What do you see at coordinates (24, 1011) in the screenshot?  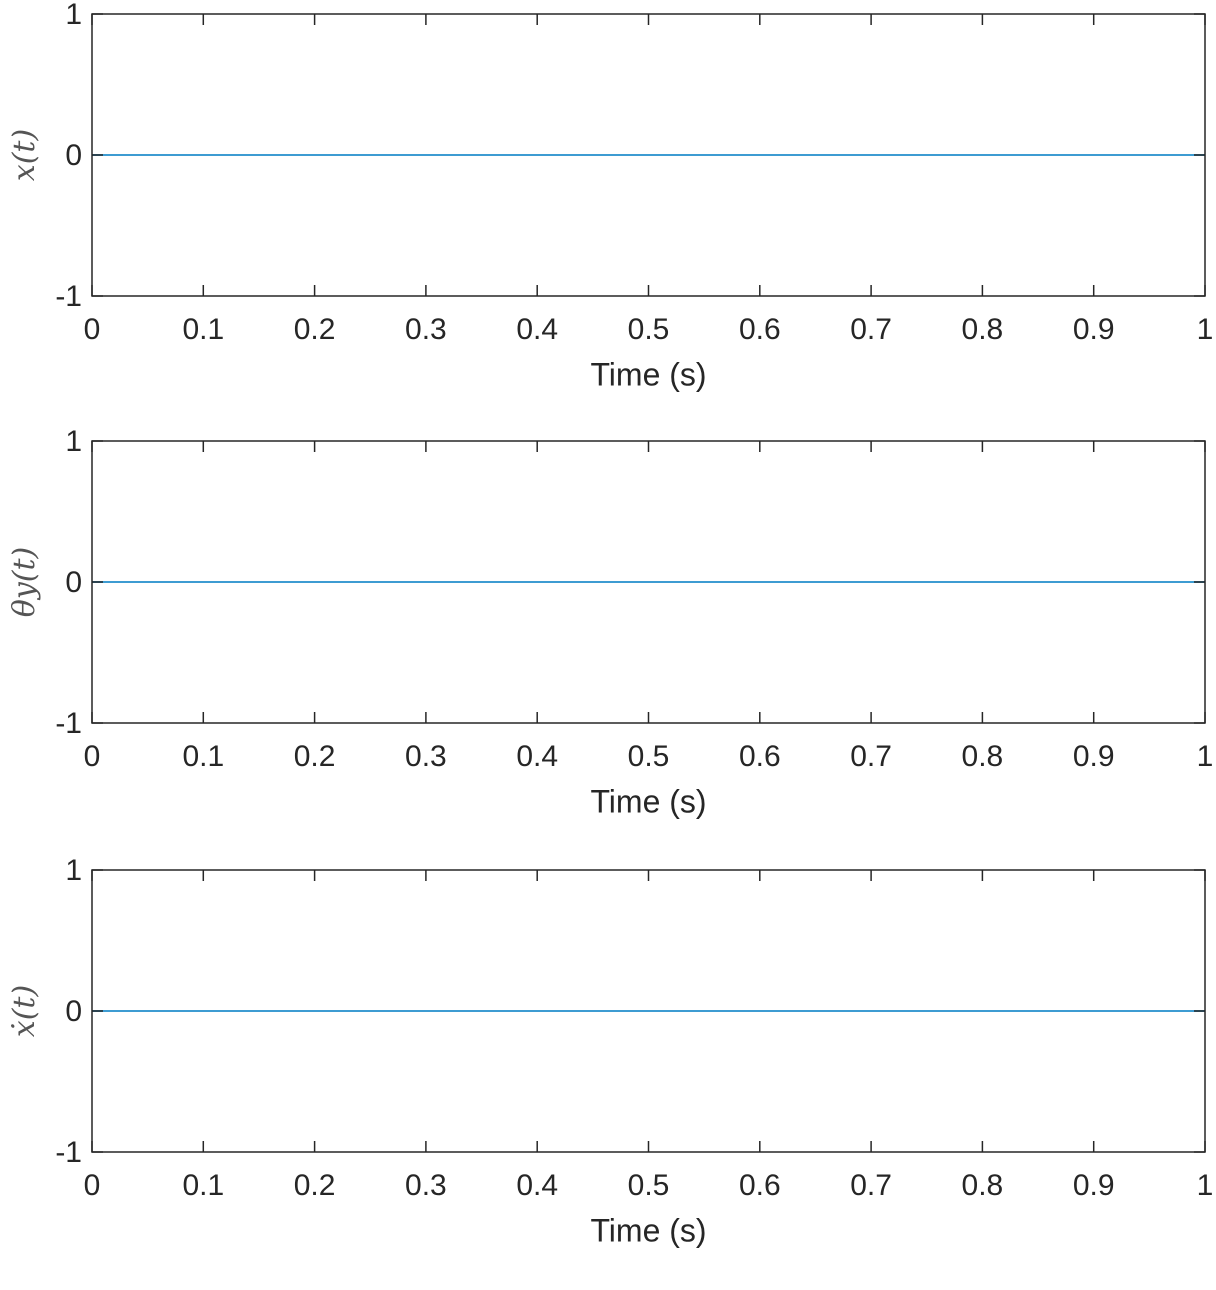 I see `y-axis-label: ẋ(t)` at bounding box center [24, 1011].